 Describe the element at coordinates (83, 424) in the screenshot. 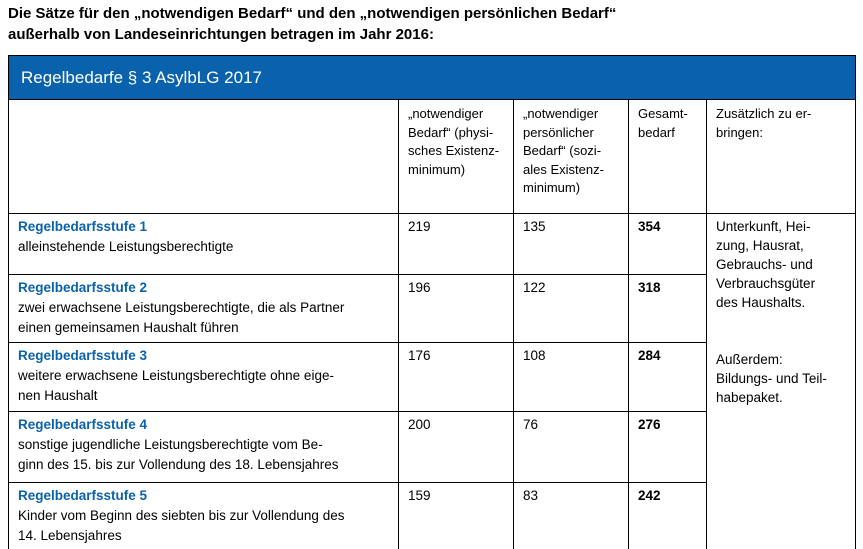

I see `row-stufe-label: Regelbedarfsstufe 4` at that location.